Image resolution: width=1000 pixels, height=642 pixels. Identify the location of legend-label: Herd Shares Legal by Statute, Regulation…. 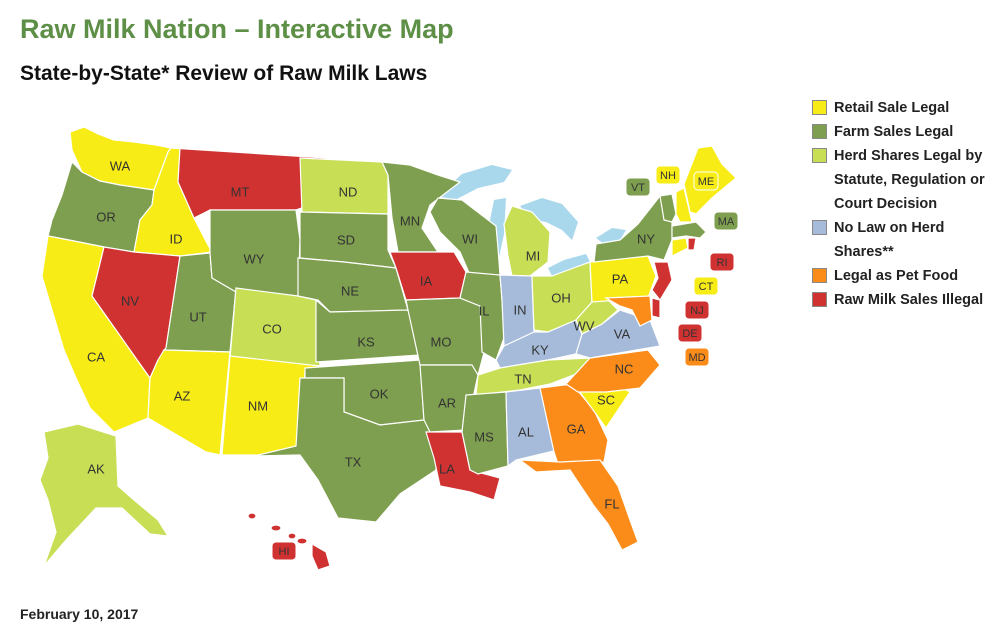
(909, 180).